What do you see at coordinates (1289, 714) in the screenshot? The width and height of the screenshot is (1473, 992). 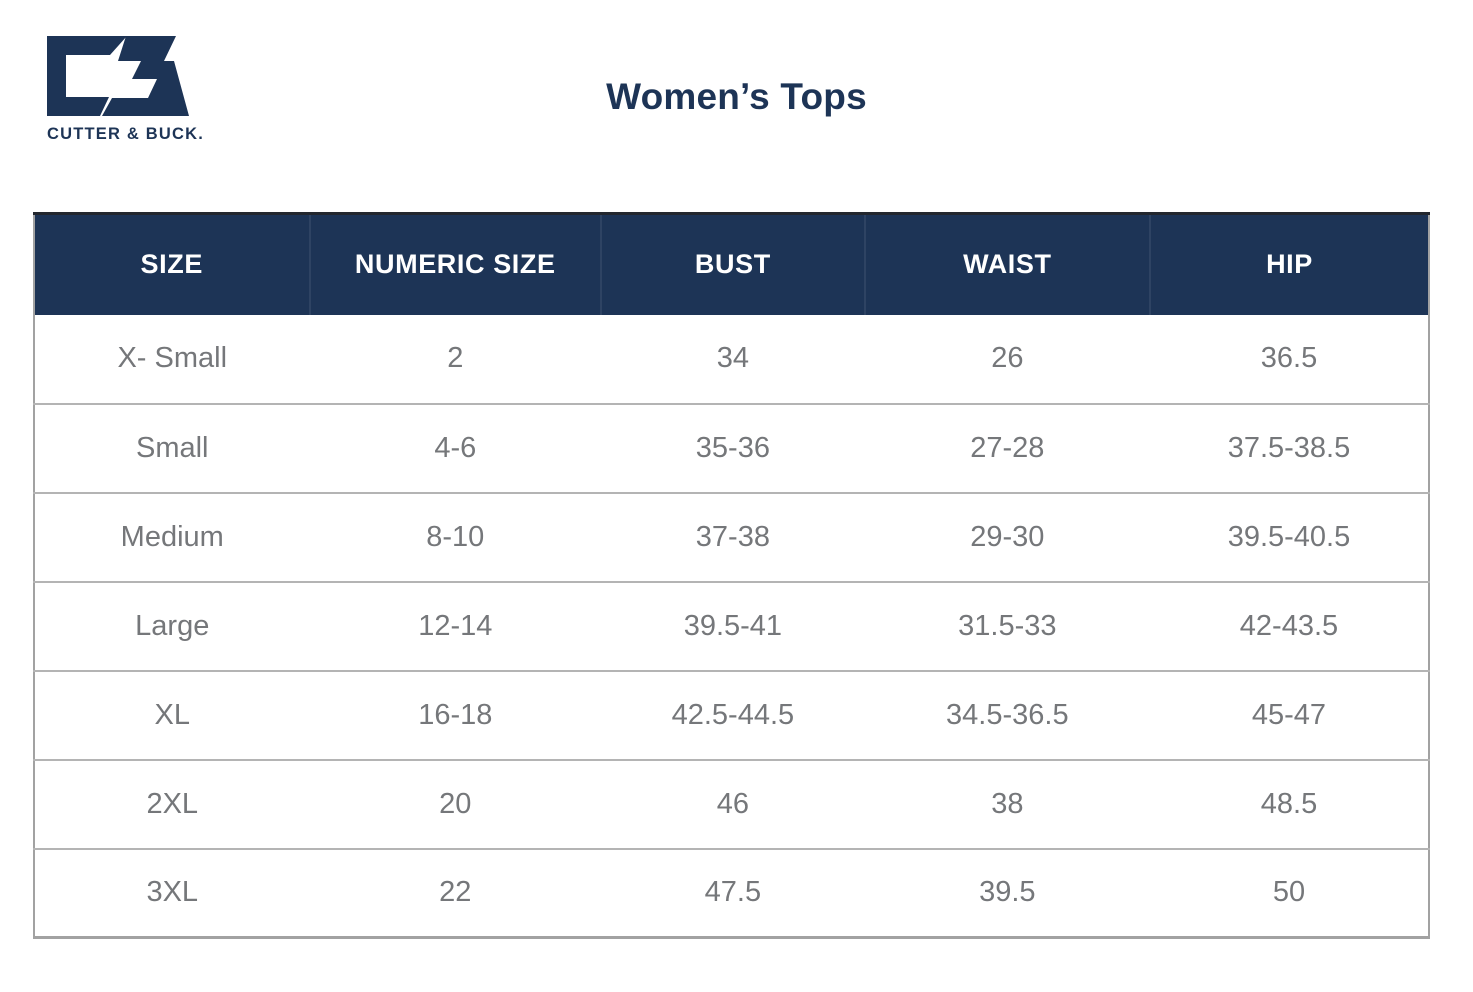 I see `table-cell-hip: 45-47` at bounding box center [1289, 714].